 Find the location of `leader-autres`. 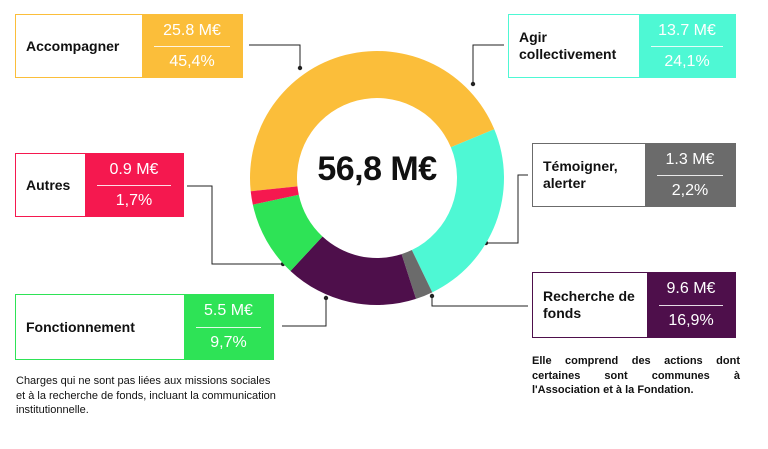

leader-autres is located at coordinates (235, 225).